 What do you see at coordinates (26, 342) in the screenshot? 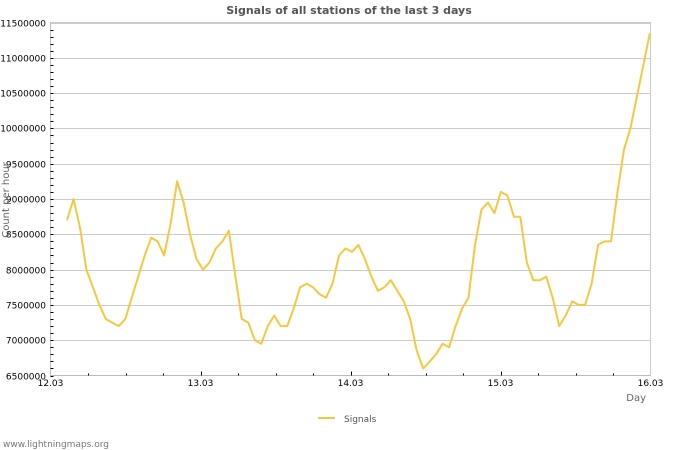
I see `y-tick-label: 7000000` at bounding box center [26, 342].